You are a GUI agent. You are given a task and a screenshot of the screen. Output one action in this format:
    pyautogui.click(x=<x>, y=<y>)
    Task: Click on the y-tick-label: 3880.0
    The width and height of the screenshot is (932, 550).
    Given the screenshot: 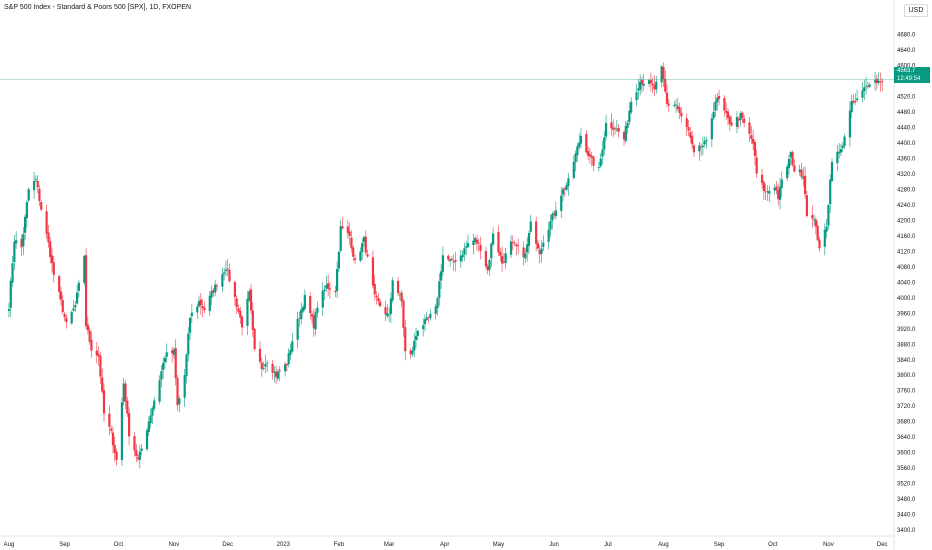 What is the action you would take?
    pyautogui.click(x=906, y=345)
    